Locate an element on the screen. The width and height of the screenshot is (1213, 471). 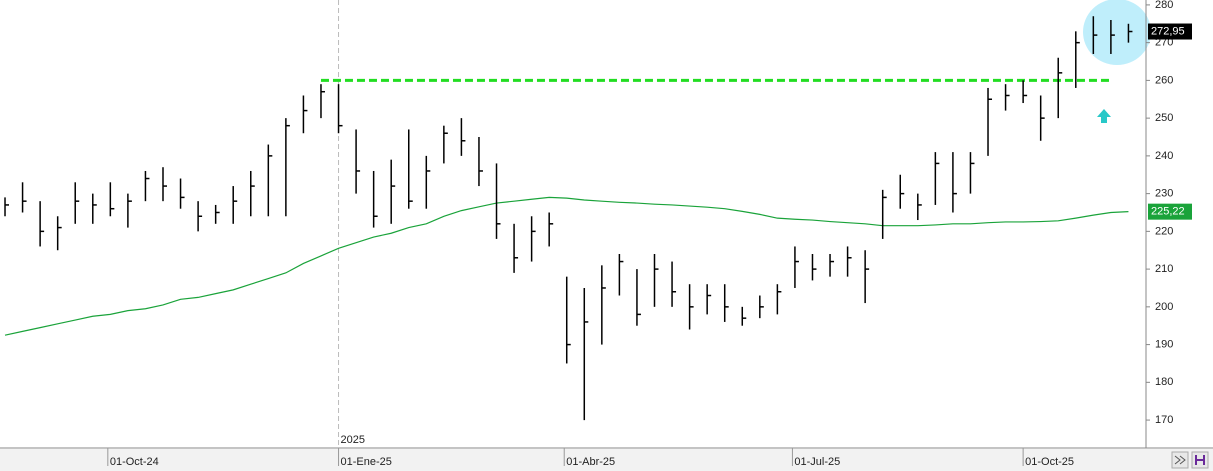
y-tick-label: 270 is located at coordinates (1164, 43).